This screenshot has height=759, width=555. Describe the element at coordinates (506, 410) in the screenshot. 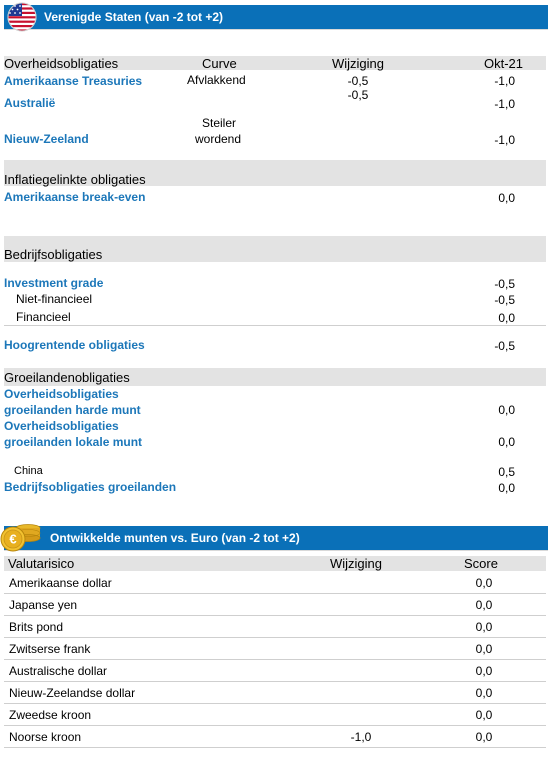

I see `row-em-hard-oct: 0,0` at that location.